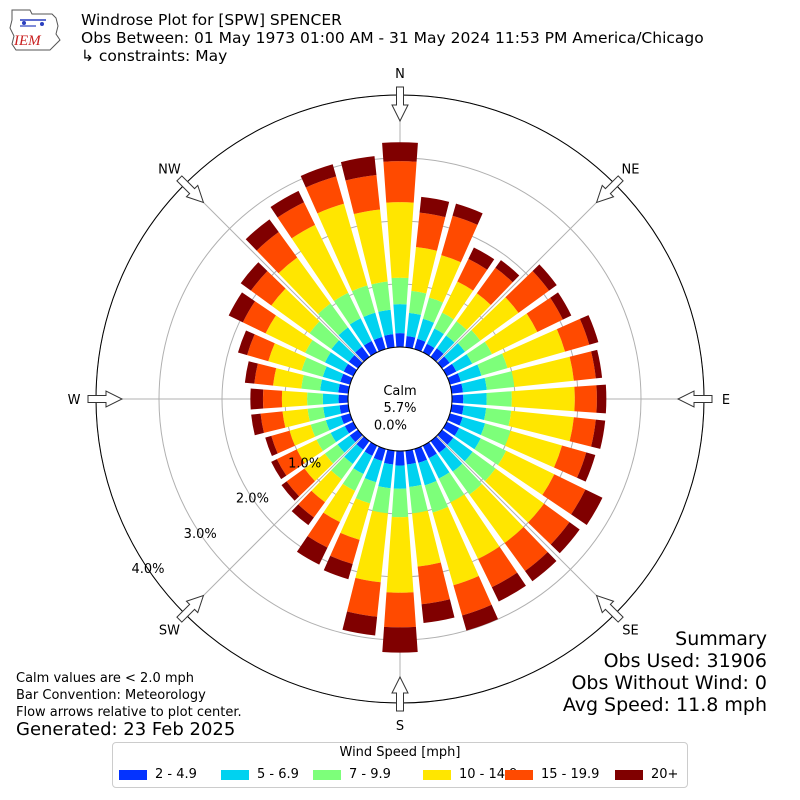 The image size is (800, 800). I want to click on legend-item: 5 - 6.9, so click(260, 774).